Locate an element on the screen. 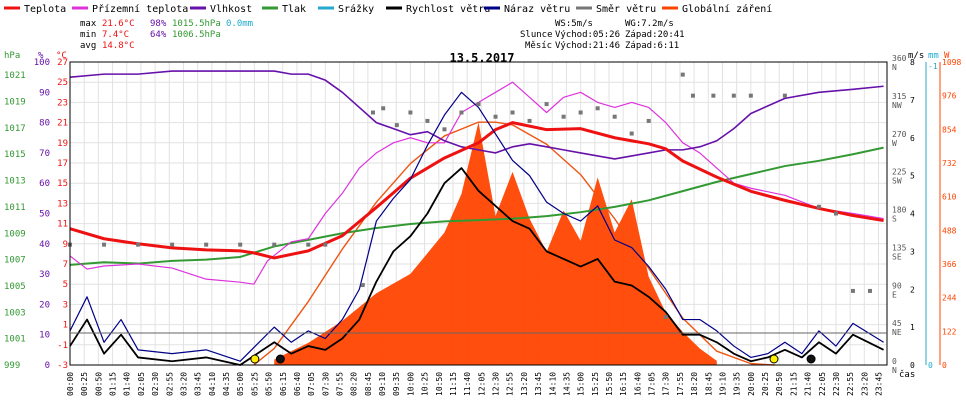 This screenshot has width=966, height=400. temp-tick-label: 9 is located at coordinates (65, 245).